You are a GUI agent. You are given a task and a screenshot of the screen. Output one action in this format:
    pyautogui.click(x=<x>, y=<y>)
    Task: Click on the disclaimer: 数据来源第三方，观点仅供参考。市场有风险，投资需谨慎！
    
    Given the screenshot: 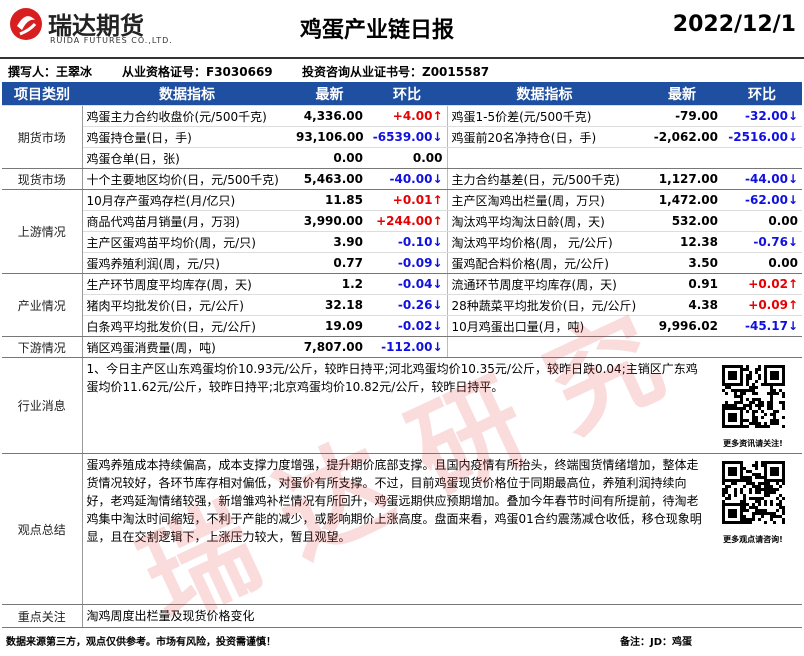 What is the action you would take?
    pyautogui.click(x=141, y=642)
    